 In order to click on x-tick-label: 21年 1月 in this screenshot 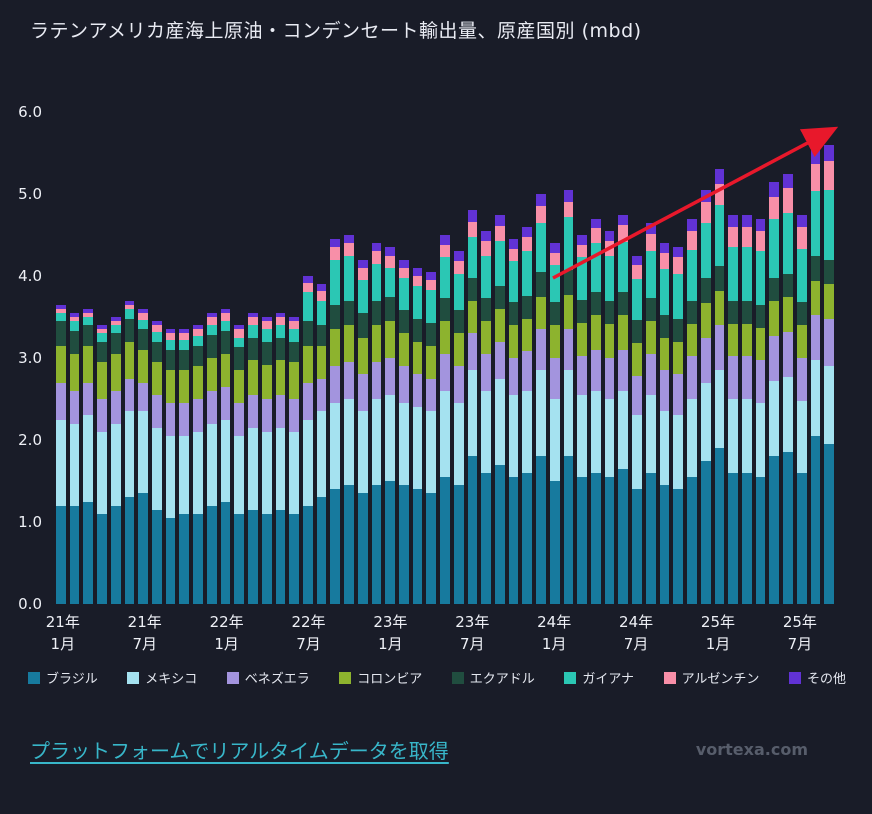, I will do `click(62, 633)`.